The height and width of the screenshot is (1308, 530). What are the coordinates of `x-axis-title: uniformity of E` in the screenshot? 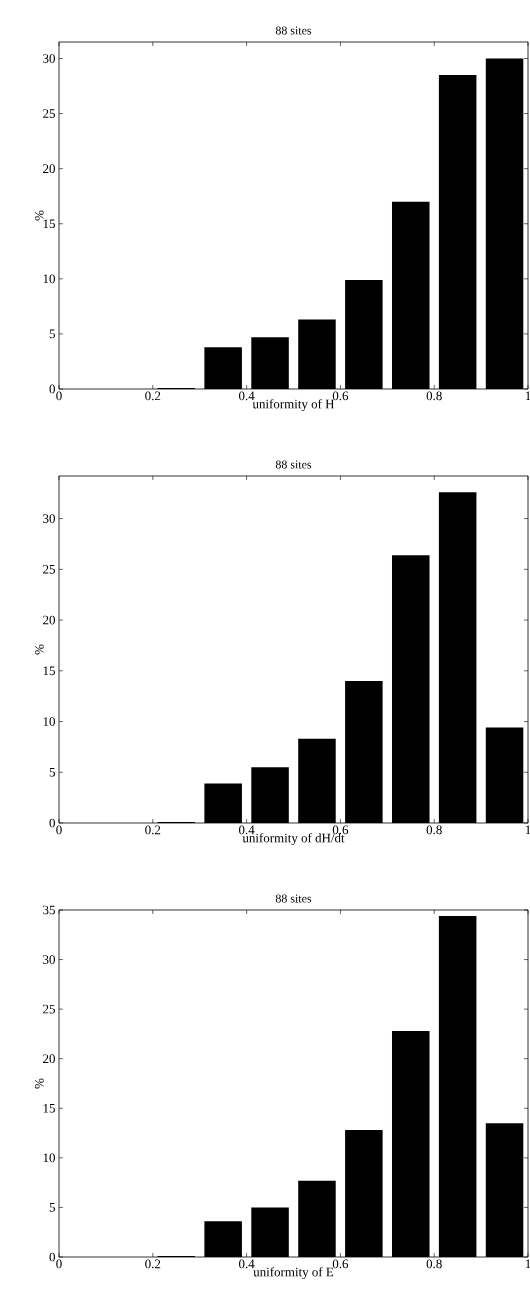 It's located at (293, 1273).